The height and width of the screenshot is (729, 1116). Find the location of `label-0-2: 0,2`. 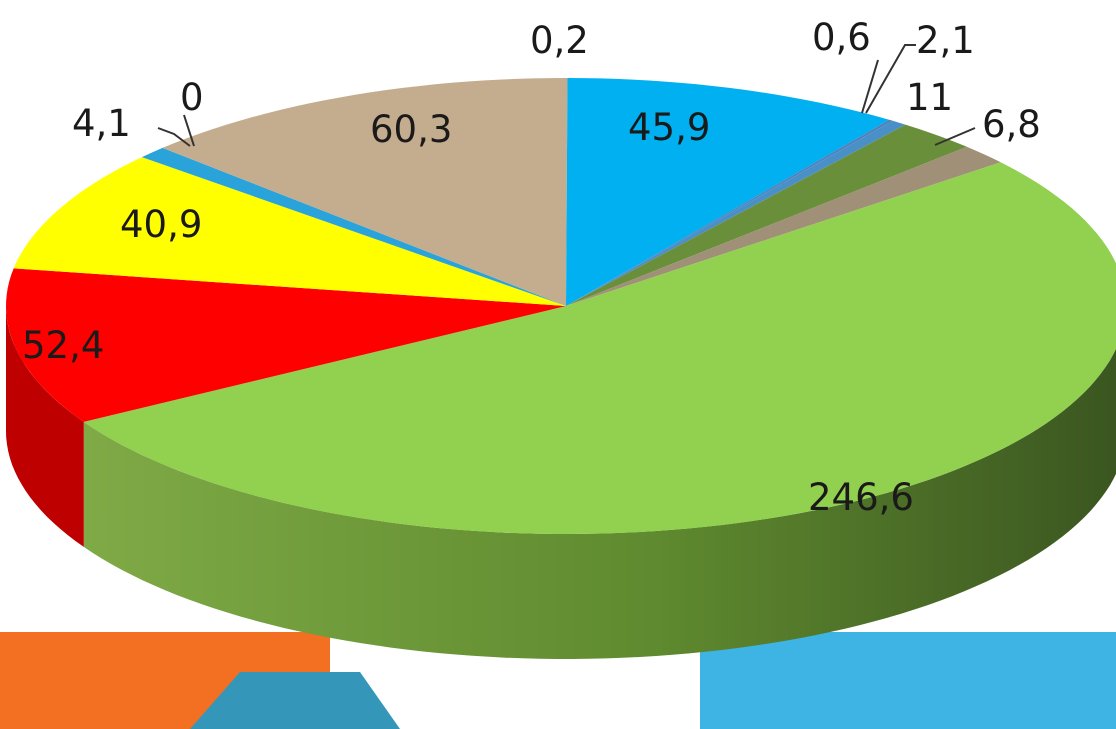

label-0-2: 0,2 is located at coordinates (559, 40).